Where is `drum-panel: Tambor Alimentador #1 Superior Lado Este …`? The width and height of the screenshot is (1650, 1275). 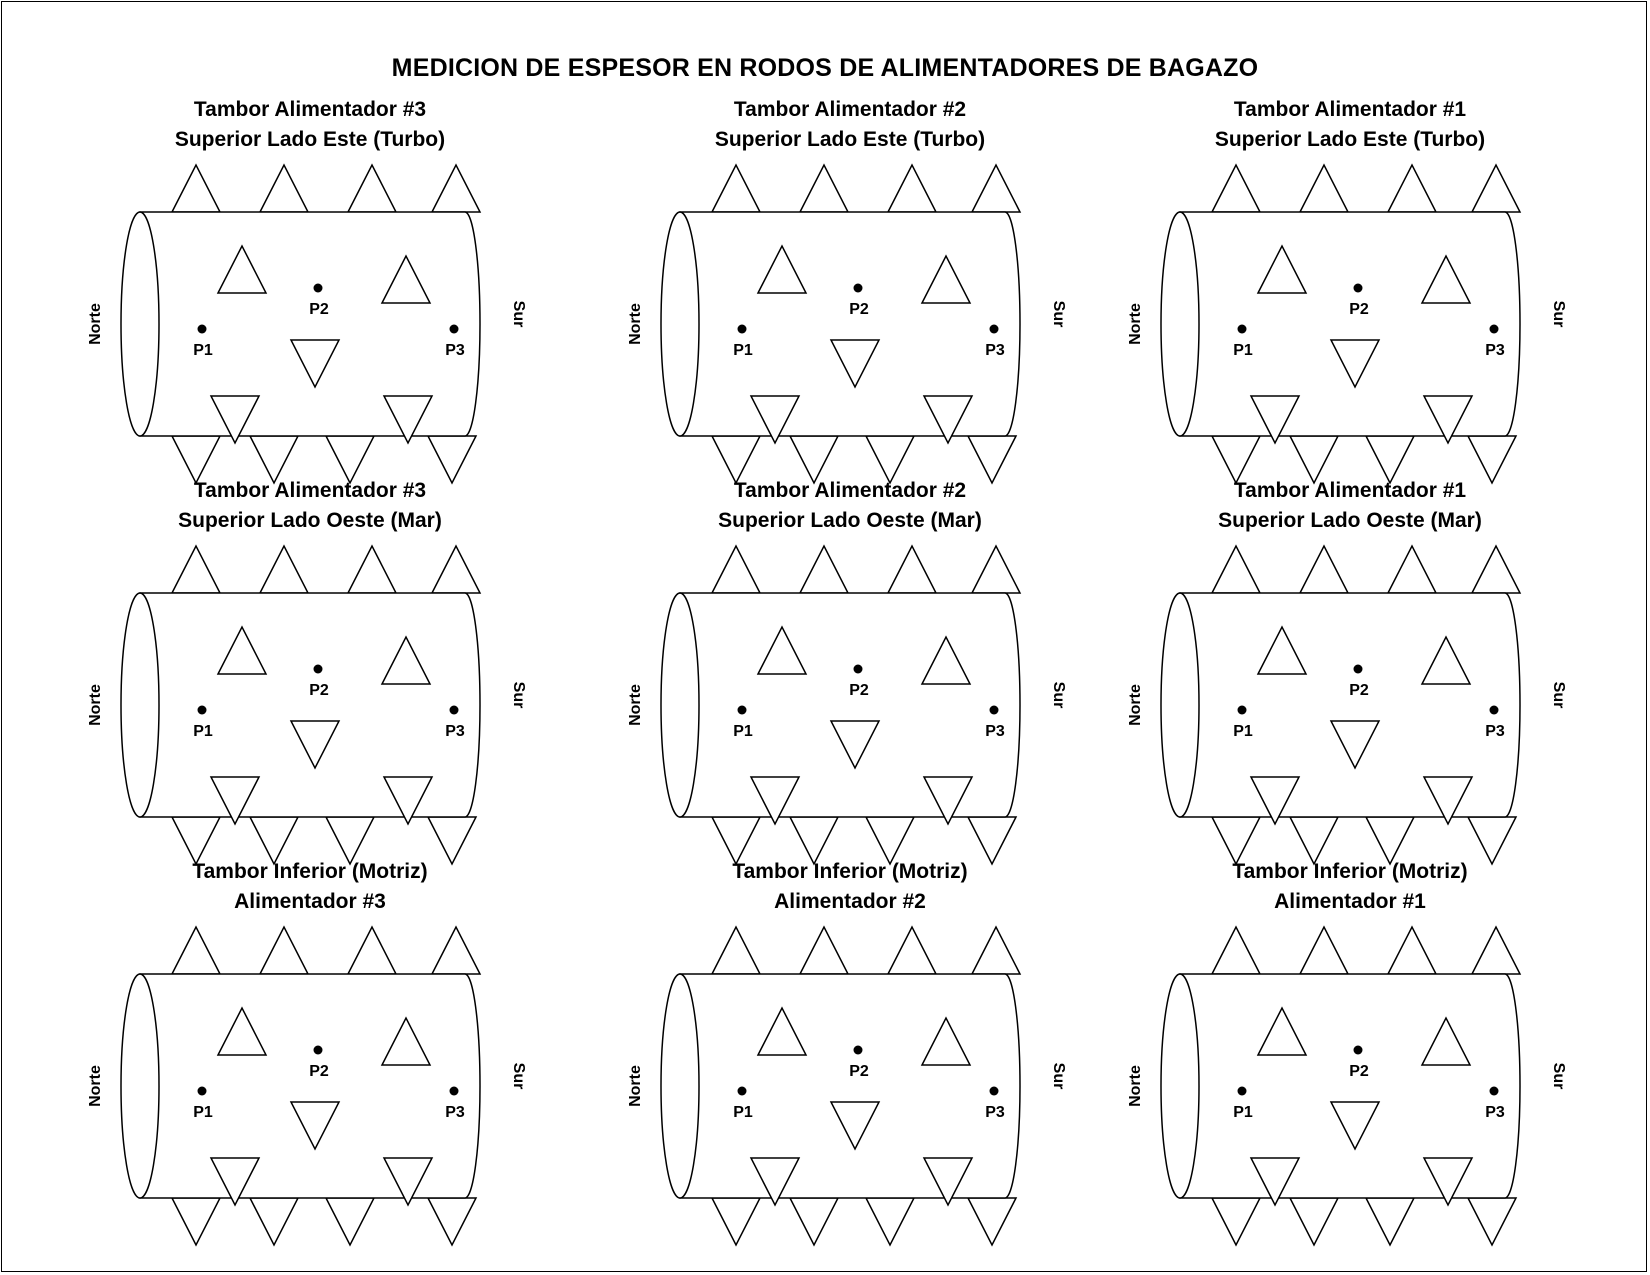 drum-panel: Tambor Alimentador #1 Superior Lado Este … is located at coordinates (1347, 291).